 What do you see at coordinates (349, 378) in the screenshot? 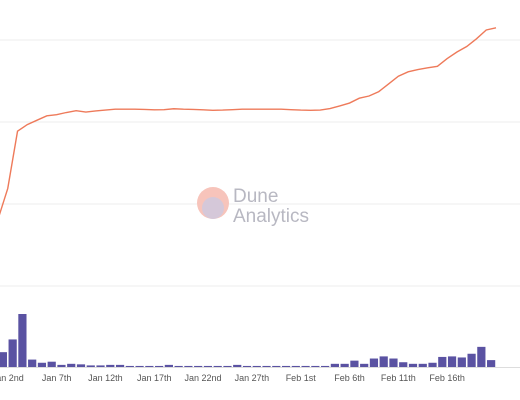
I see `x-tick-label: Feb 6th` at bounding box center [349, 378].